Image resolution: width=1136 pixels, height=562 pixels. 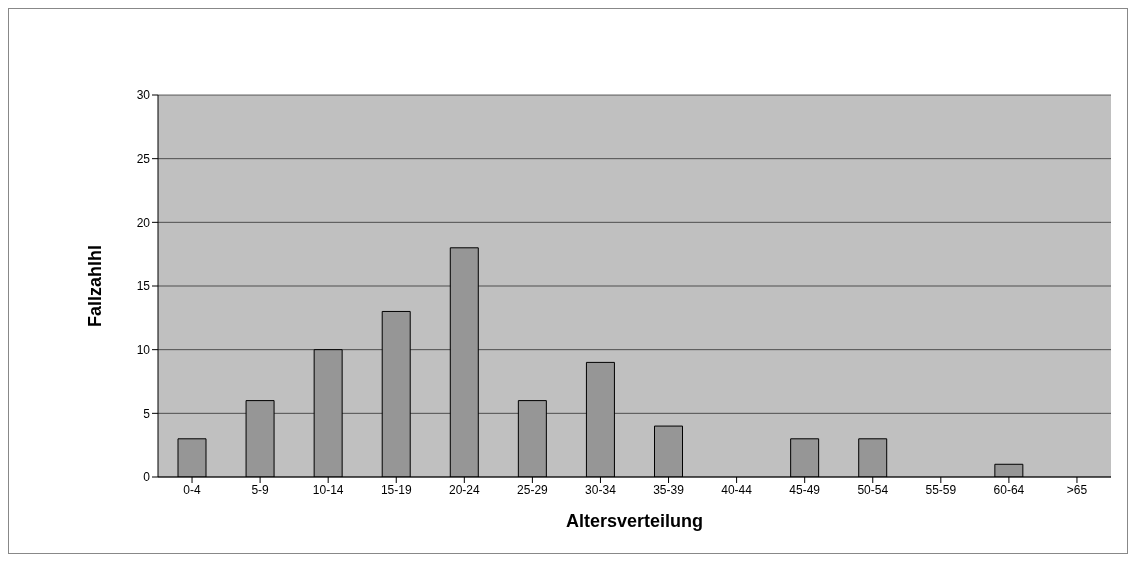 What do you see at coordinates (601, 489) in the screenshot?
I see `x-tick-label: 30-34` at bounding box center [601, 489].